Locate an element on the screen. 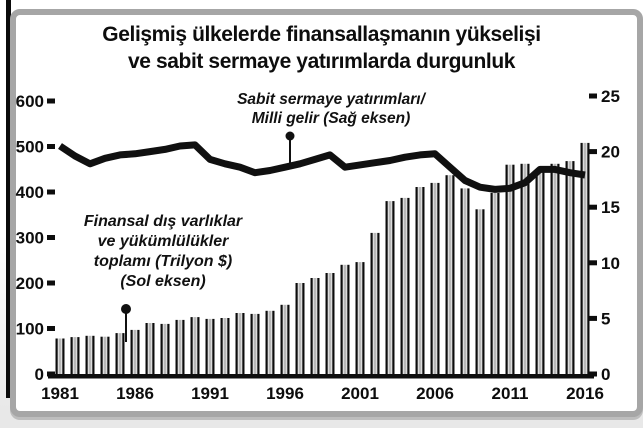 This screenshot has height=428, width=643. annotation-financial-assets-line1: Finansal dış varlıklar is located at coordinates (163, 221).